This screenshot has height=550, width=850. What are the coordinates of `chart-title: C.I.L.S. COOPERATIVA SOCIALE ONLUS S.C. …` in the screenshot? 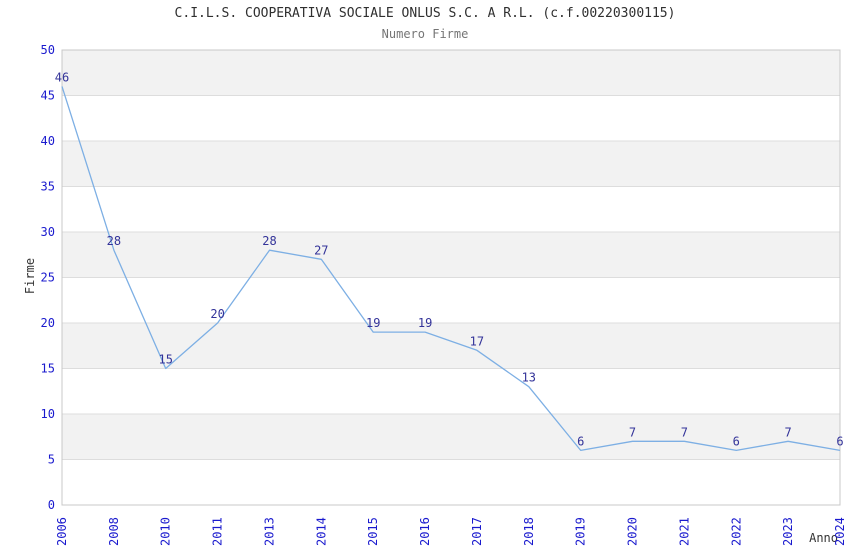 It's located at (425, 13).